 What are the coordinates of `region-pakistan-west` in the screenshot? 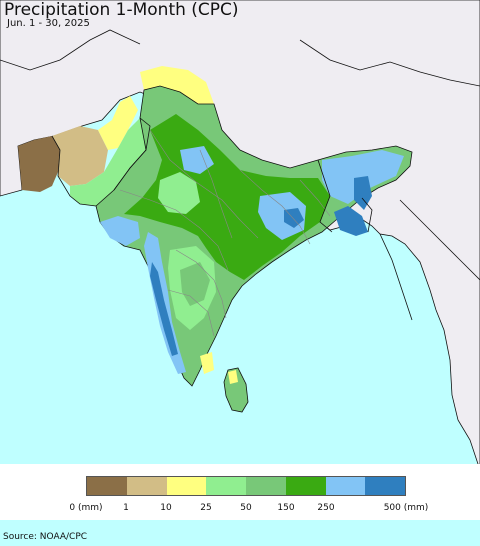 It's located at (39, 164).